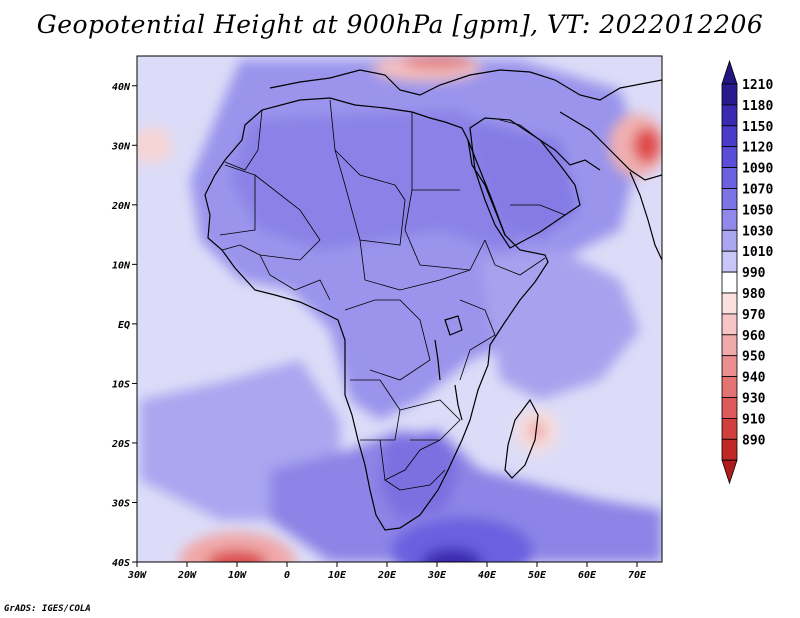  Describe the element at coordinates (525, 183) in the screenshot. I see `arabian-peninsula-coastline` at that location.